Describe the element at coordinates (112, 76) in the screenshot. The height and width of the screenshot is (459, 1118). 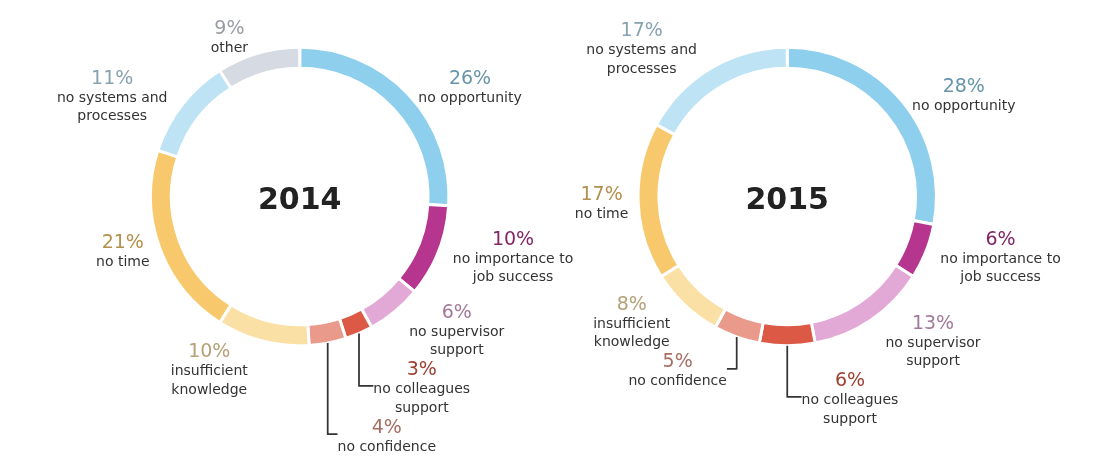
I see `data-label: 11%` at that location.